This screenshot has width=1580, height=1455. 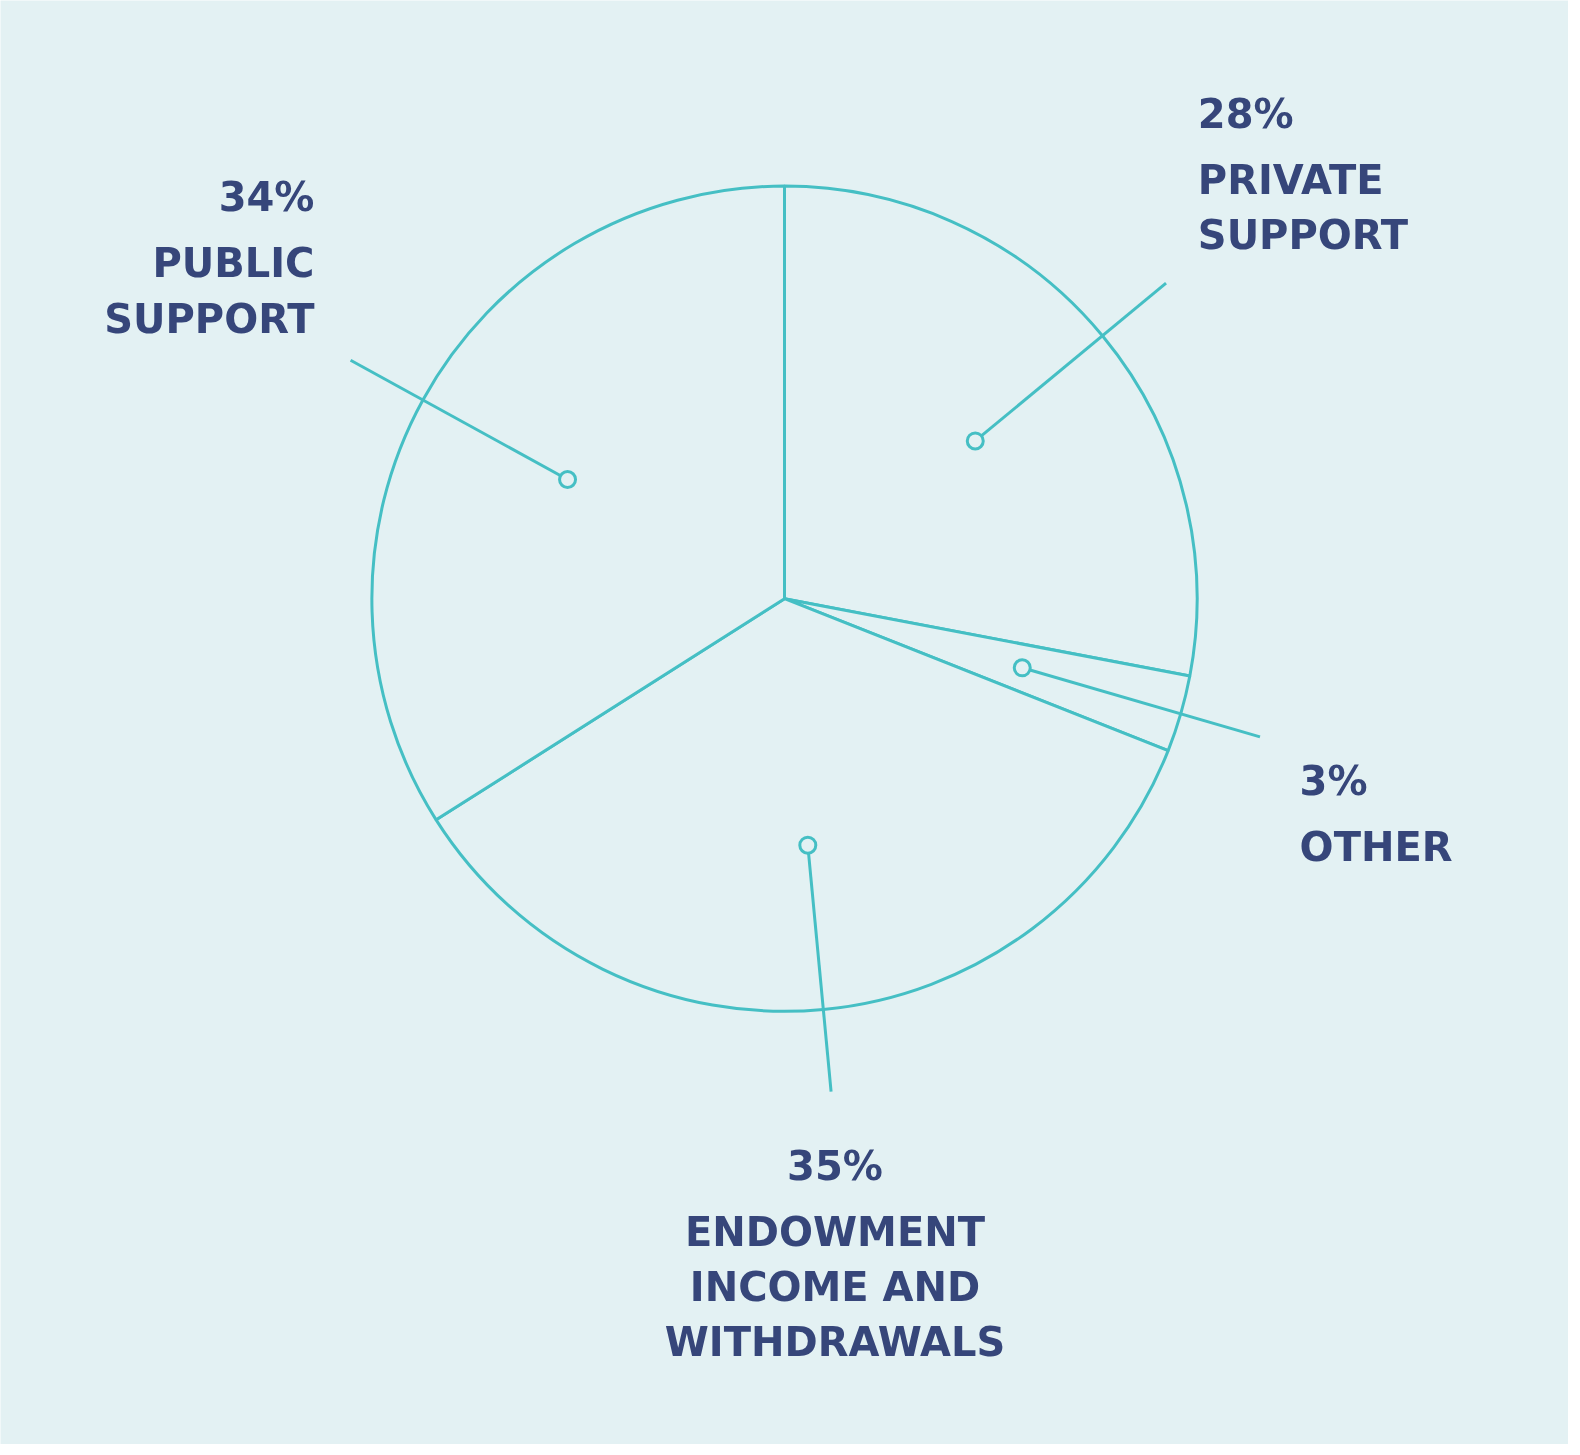 I want to click on data-label: 3%, so click(x=1333, y=781).